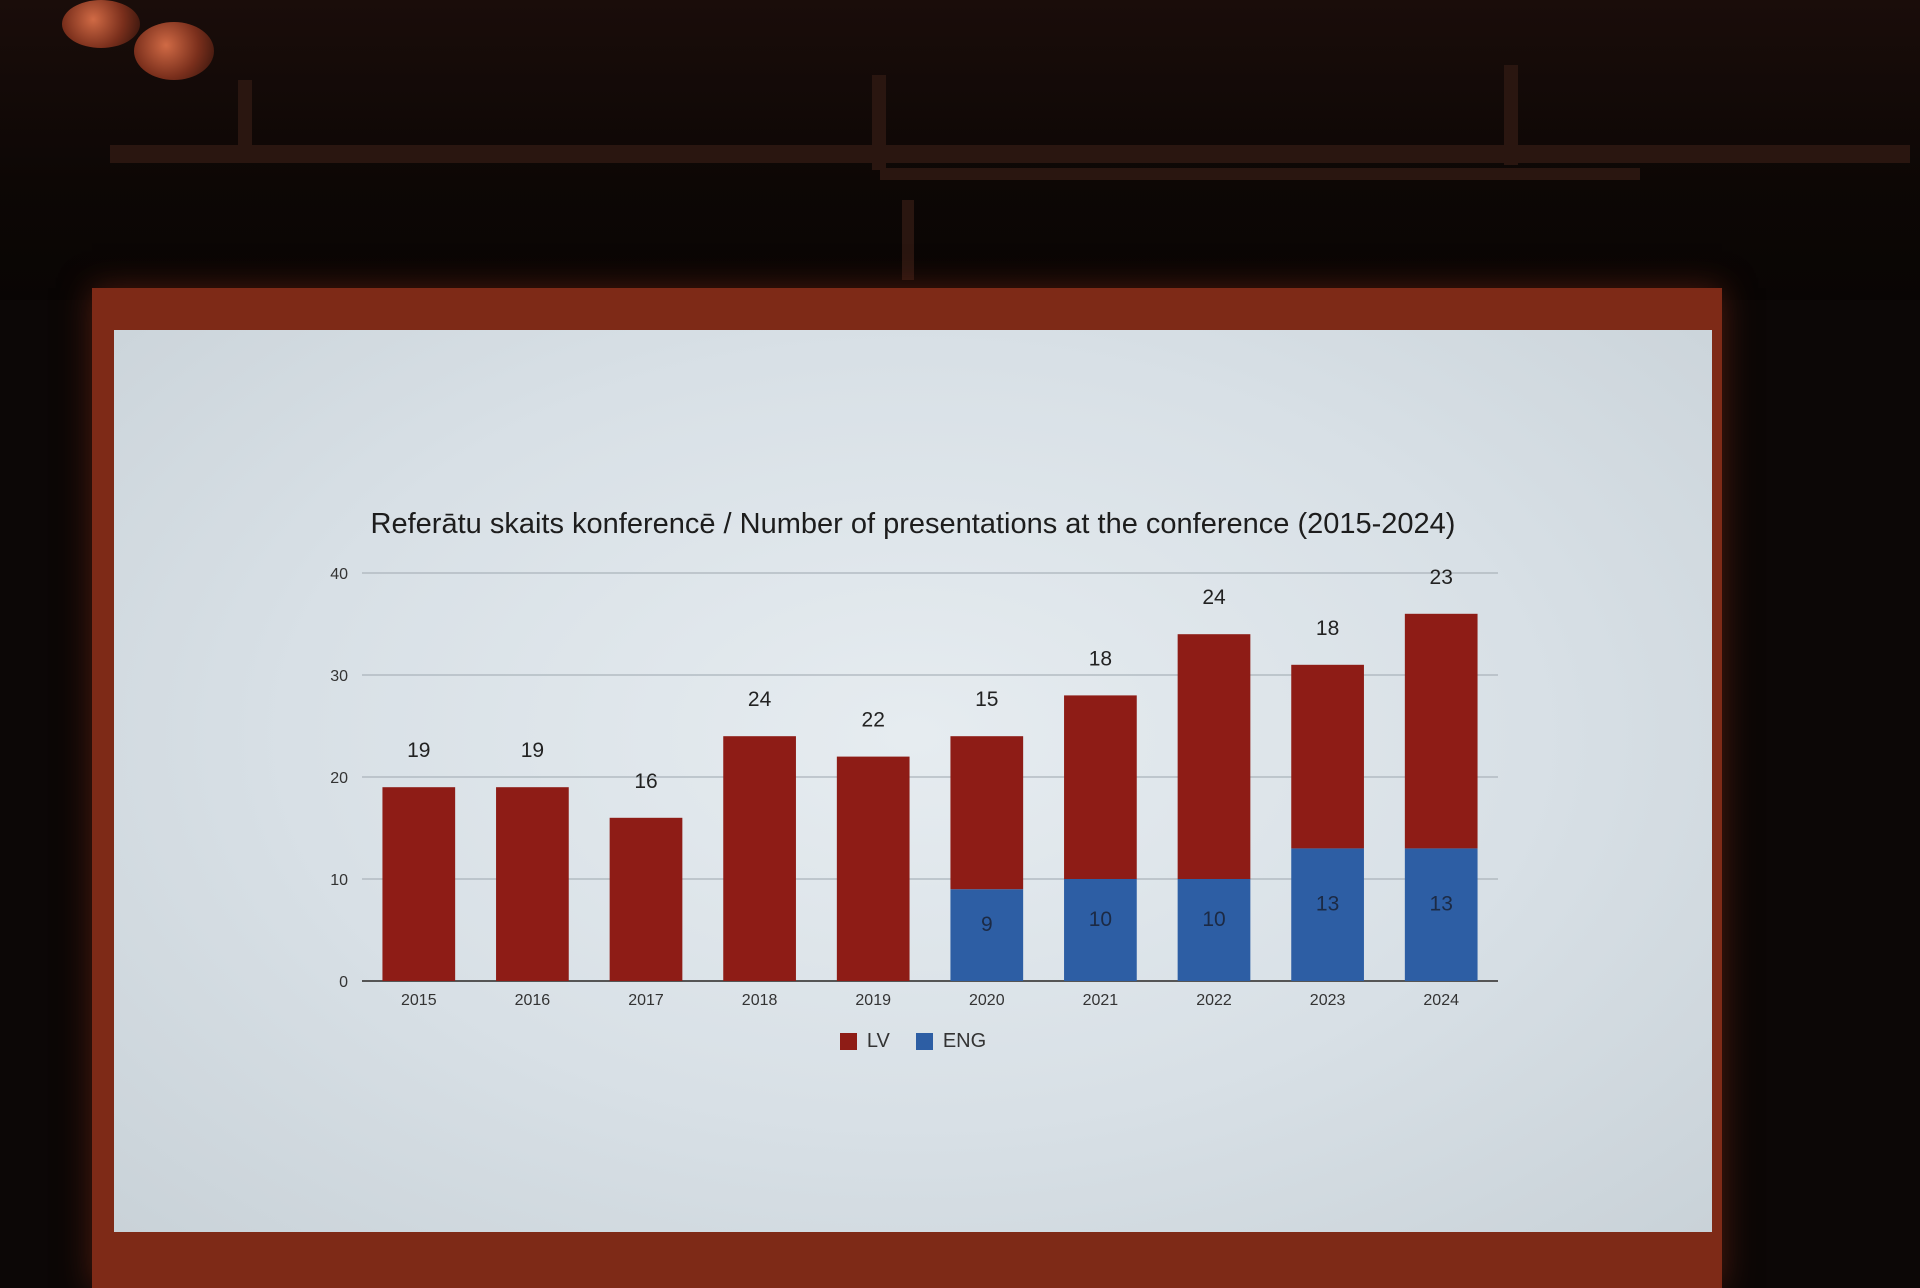  Describe the element at coordinates (419, 1000) in the screenshot. I see `x-tick-label: 2015` at that location.